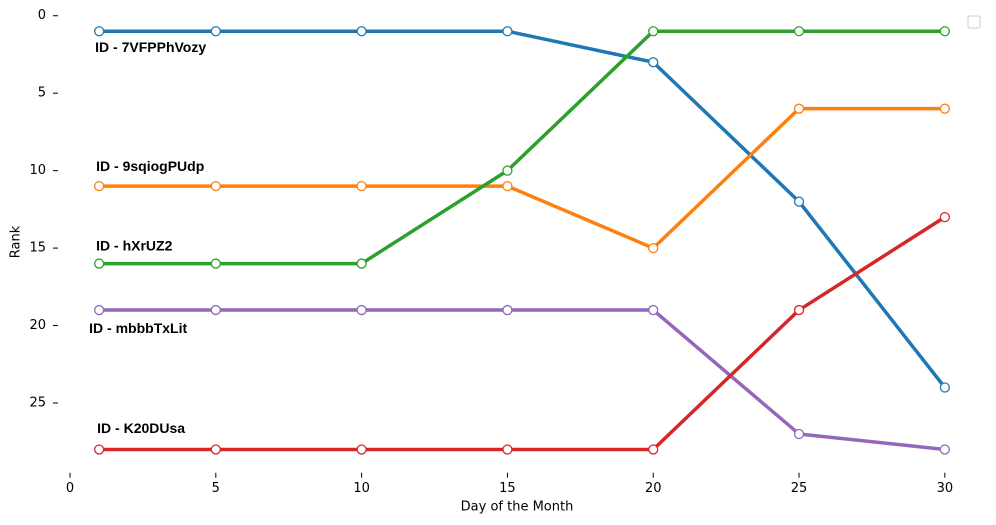  Describe the element at coordinates (70, 488) in the screenshot. I see `x-tick-label: 0` at that location.